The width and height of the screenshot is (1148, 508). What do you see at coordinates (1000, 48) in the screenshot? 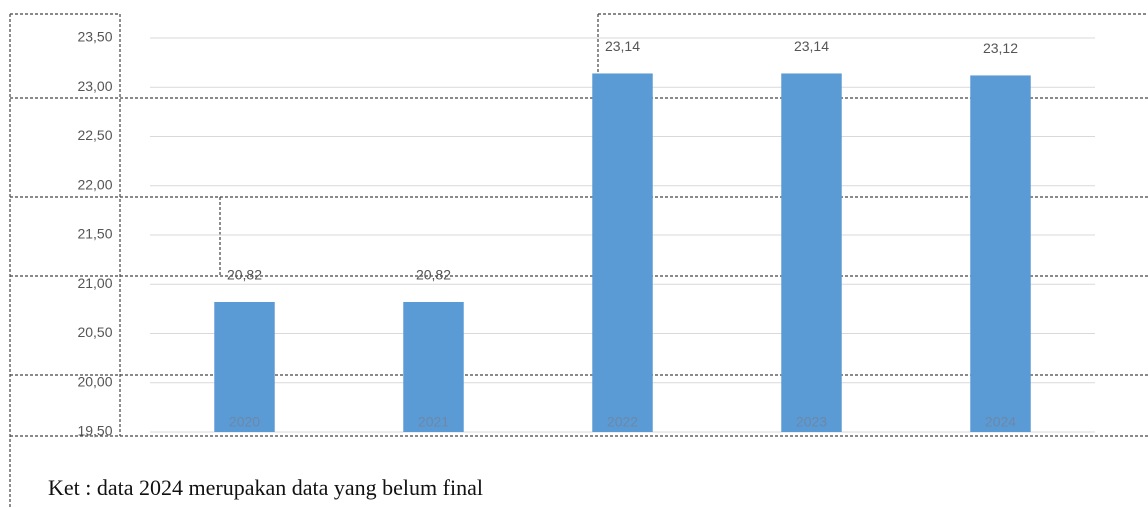
I see `data-label: 23,12` at bounding box center [1000, 48].